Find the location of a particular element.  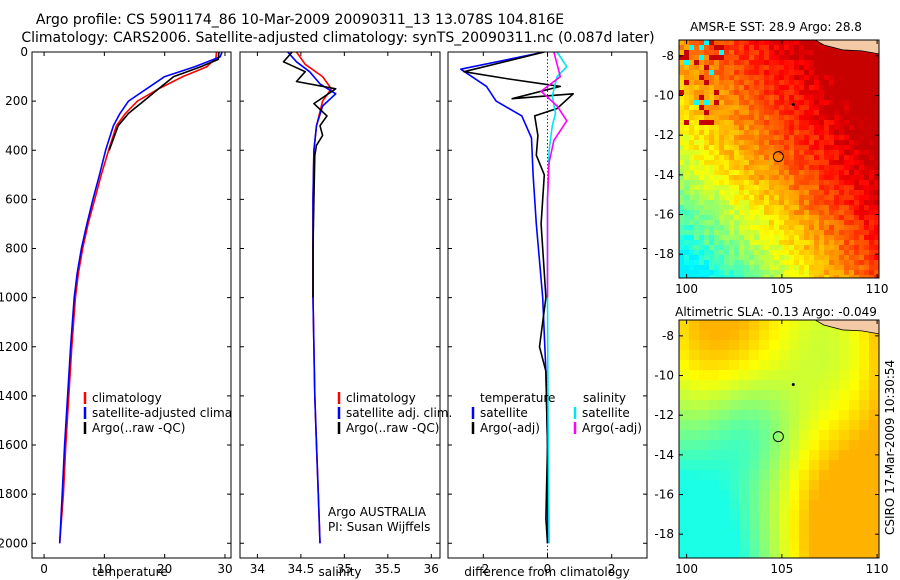

legend-label-argo-raw: Argo(..raw -QC) is located at coordinates (138, 428).